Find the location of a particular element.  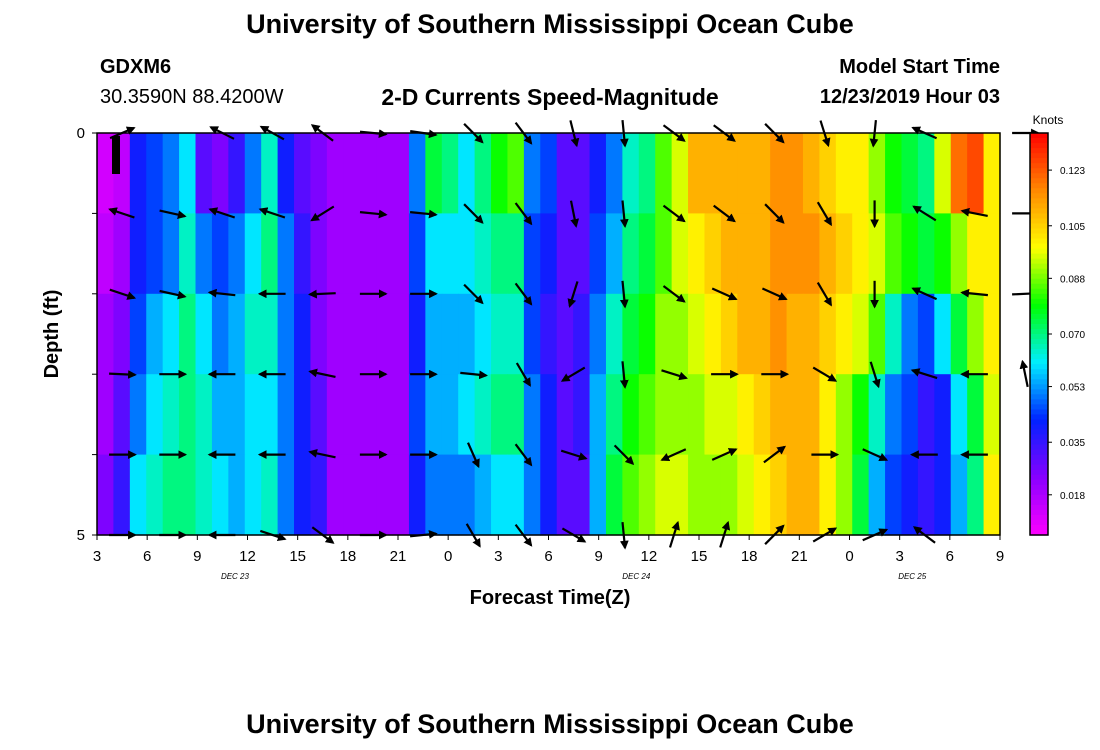

x-tick-label: 12 is located at coordinates (247, 556).